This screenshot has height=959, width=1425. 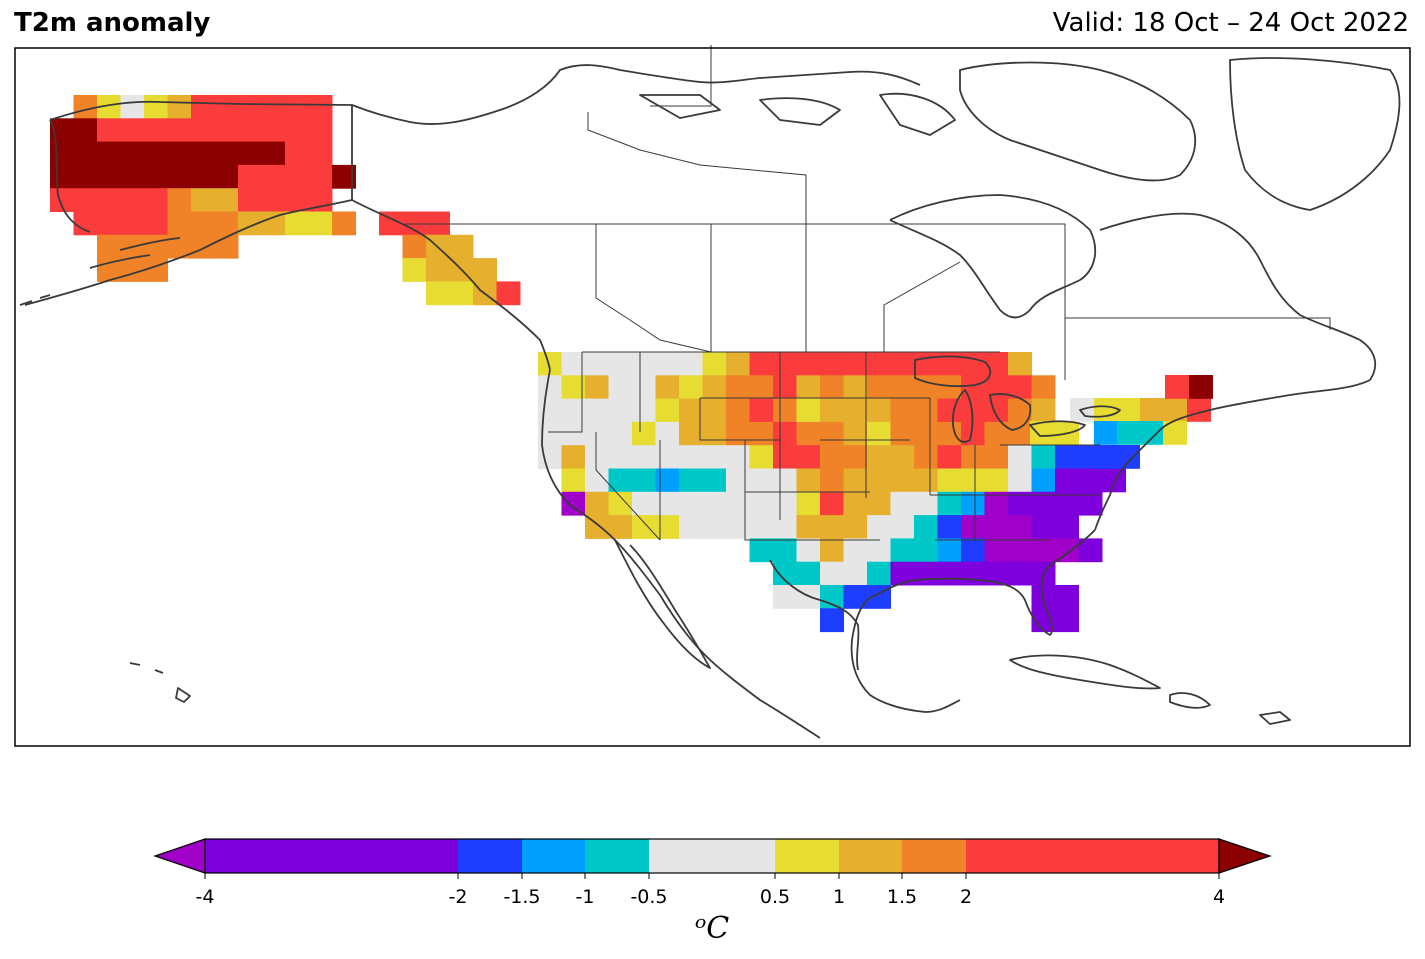 I want to click on valid-period: Valid: 18 Oct – 24 Oct 2022, so click(x=1230, y=23).